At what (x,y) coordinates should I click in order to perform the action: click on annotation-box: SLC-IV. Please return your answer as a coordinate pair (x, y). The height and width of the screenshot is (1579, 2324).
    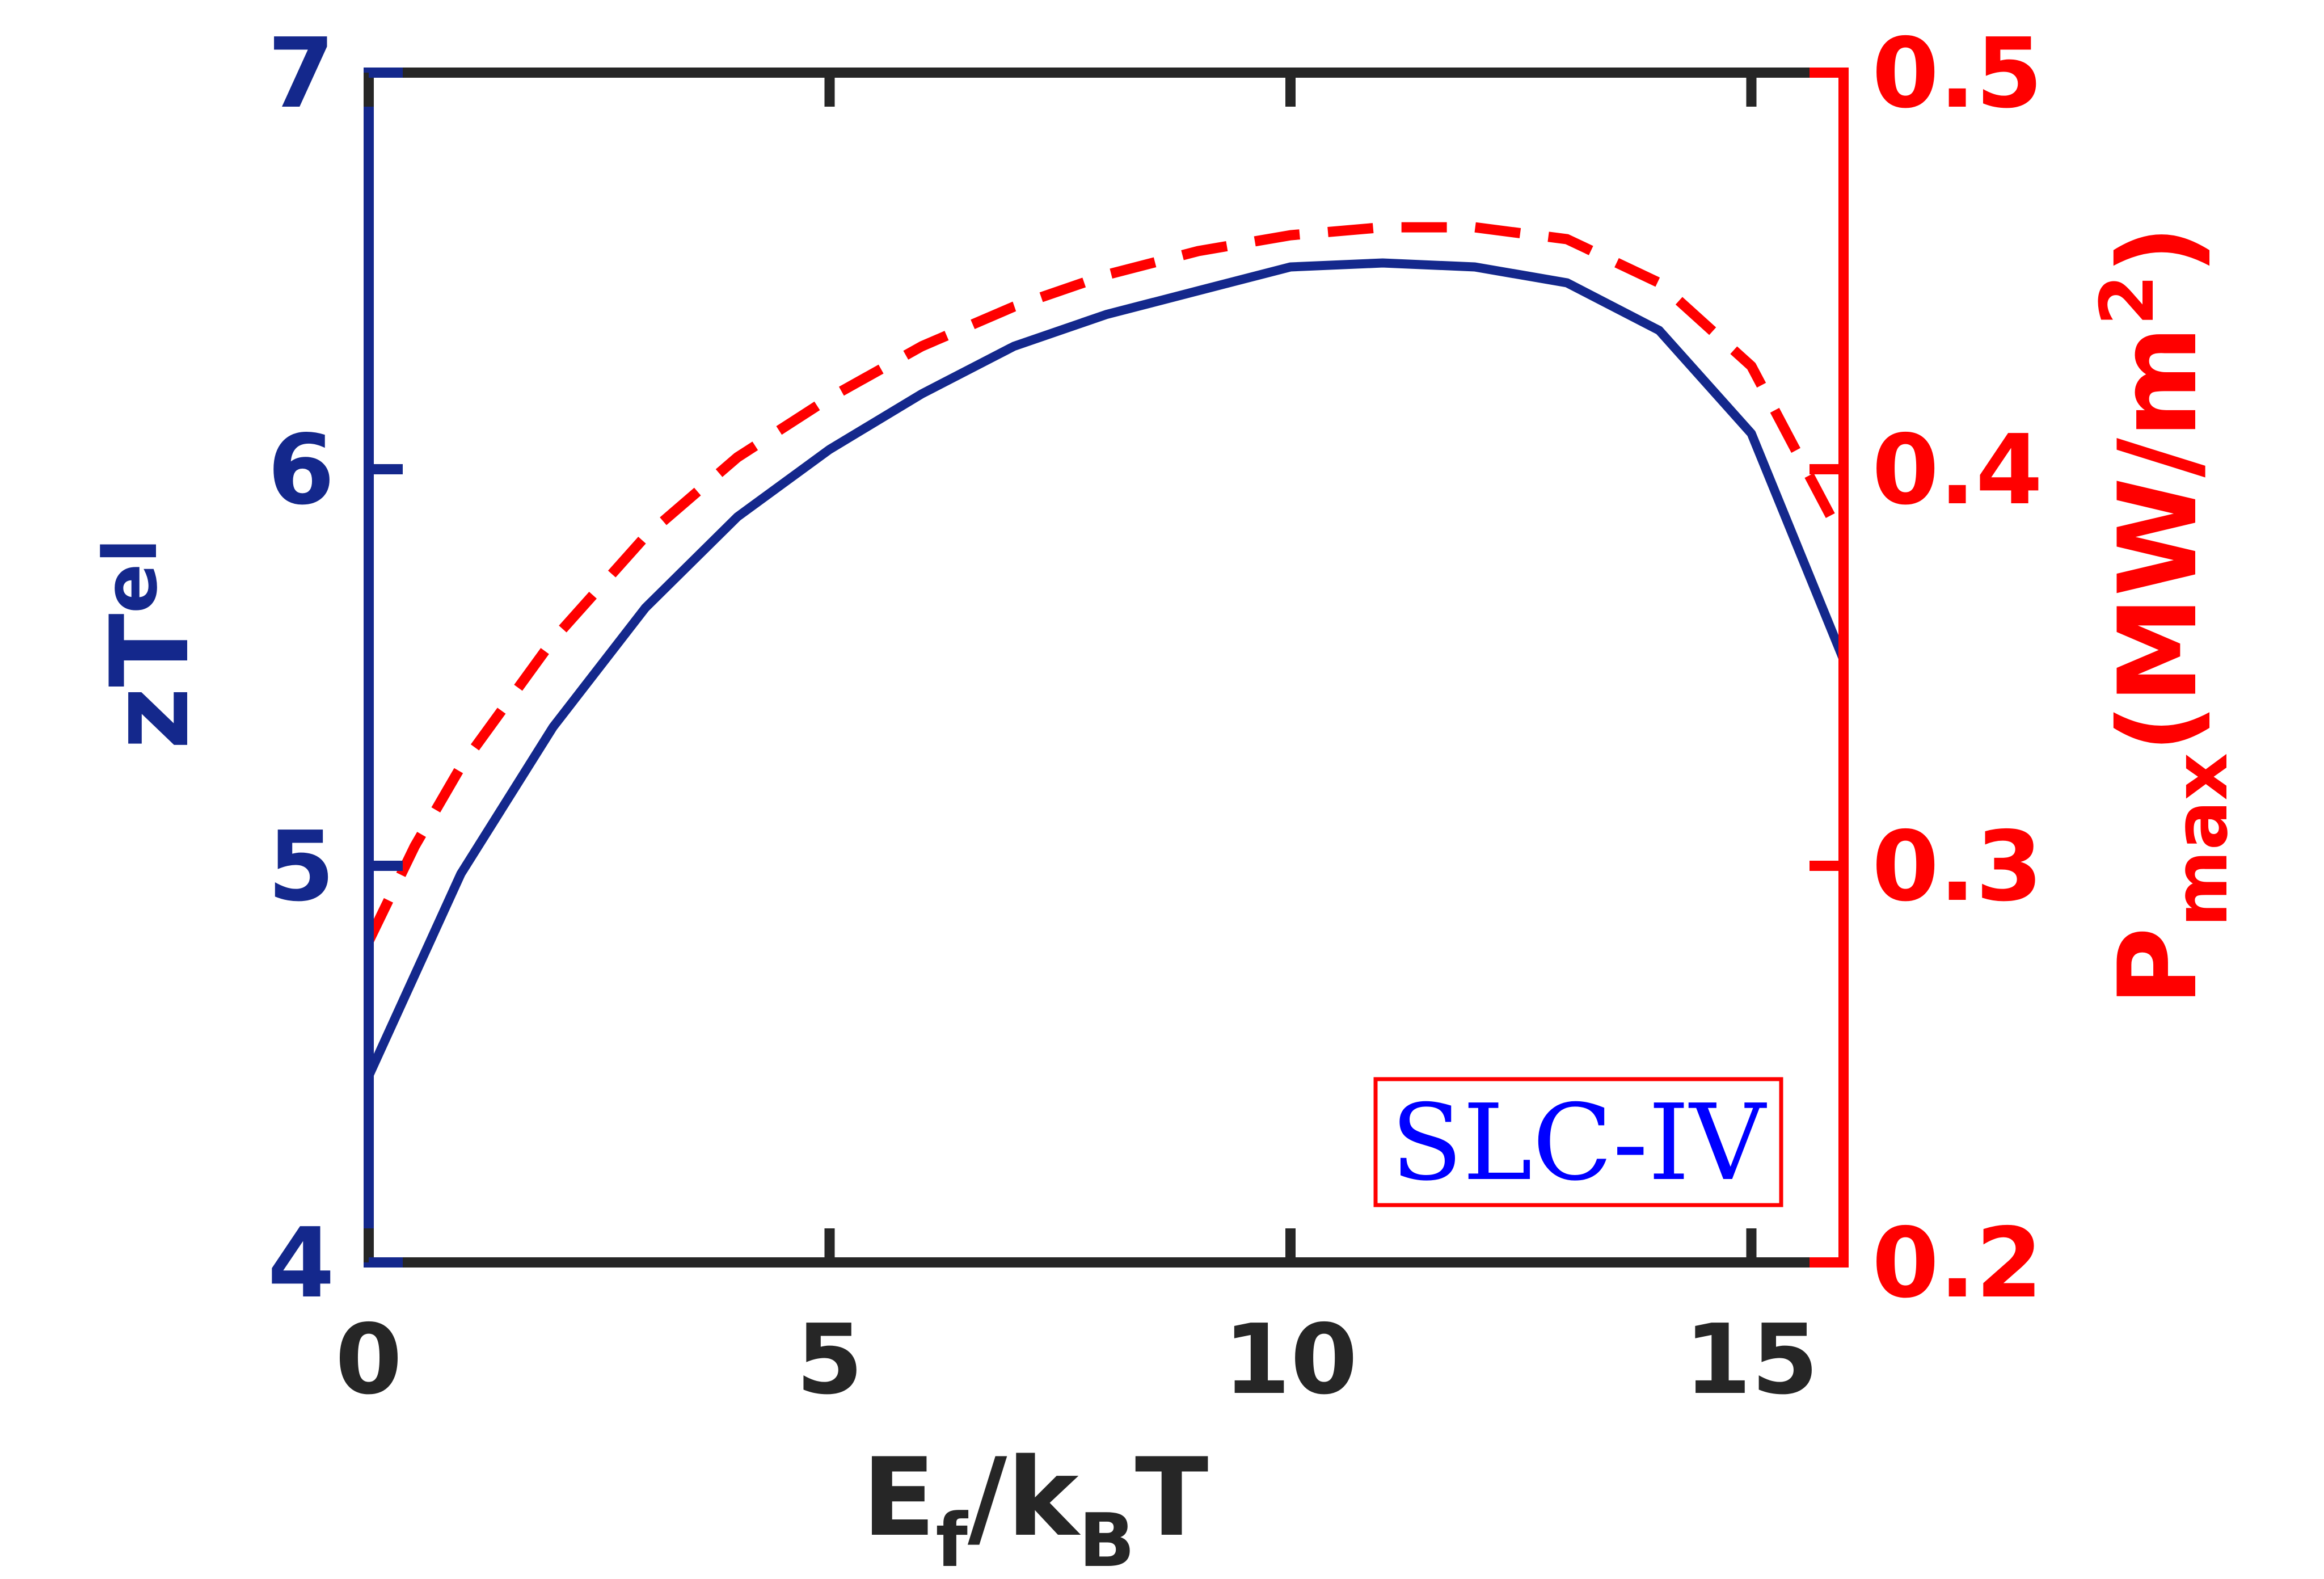
    Looking at the image, I should click on (1578, 1142).